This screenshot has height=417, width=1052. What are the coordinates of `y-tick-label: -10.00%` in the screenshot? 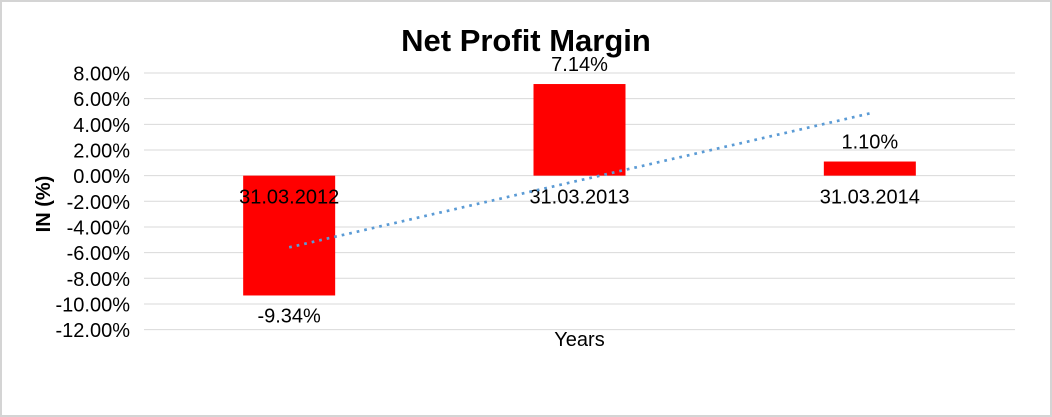 It's located at (93, 305).